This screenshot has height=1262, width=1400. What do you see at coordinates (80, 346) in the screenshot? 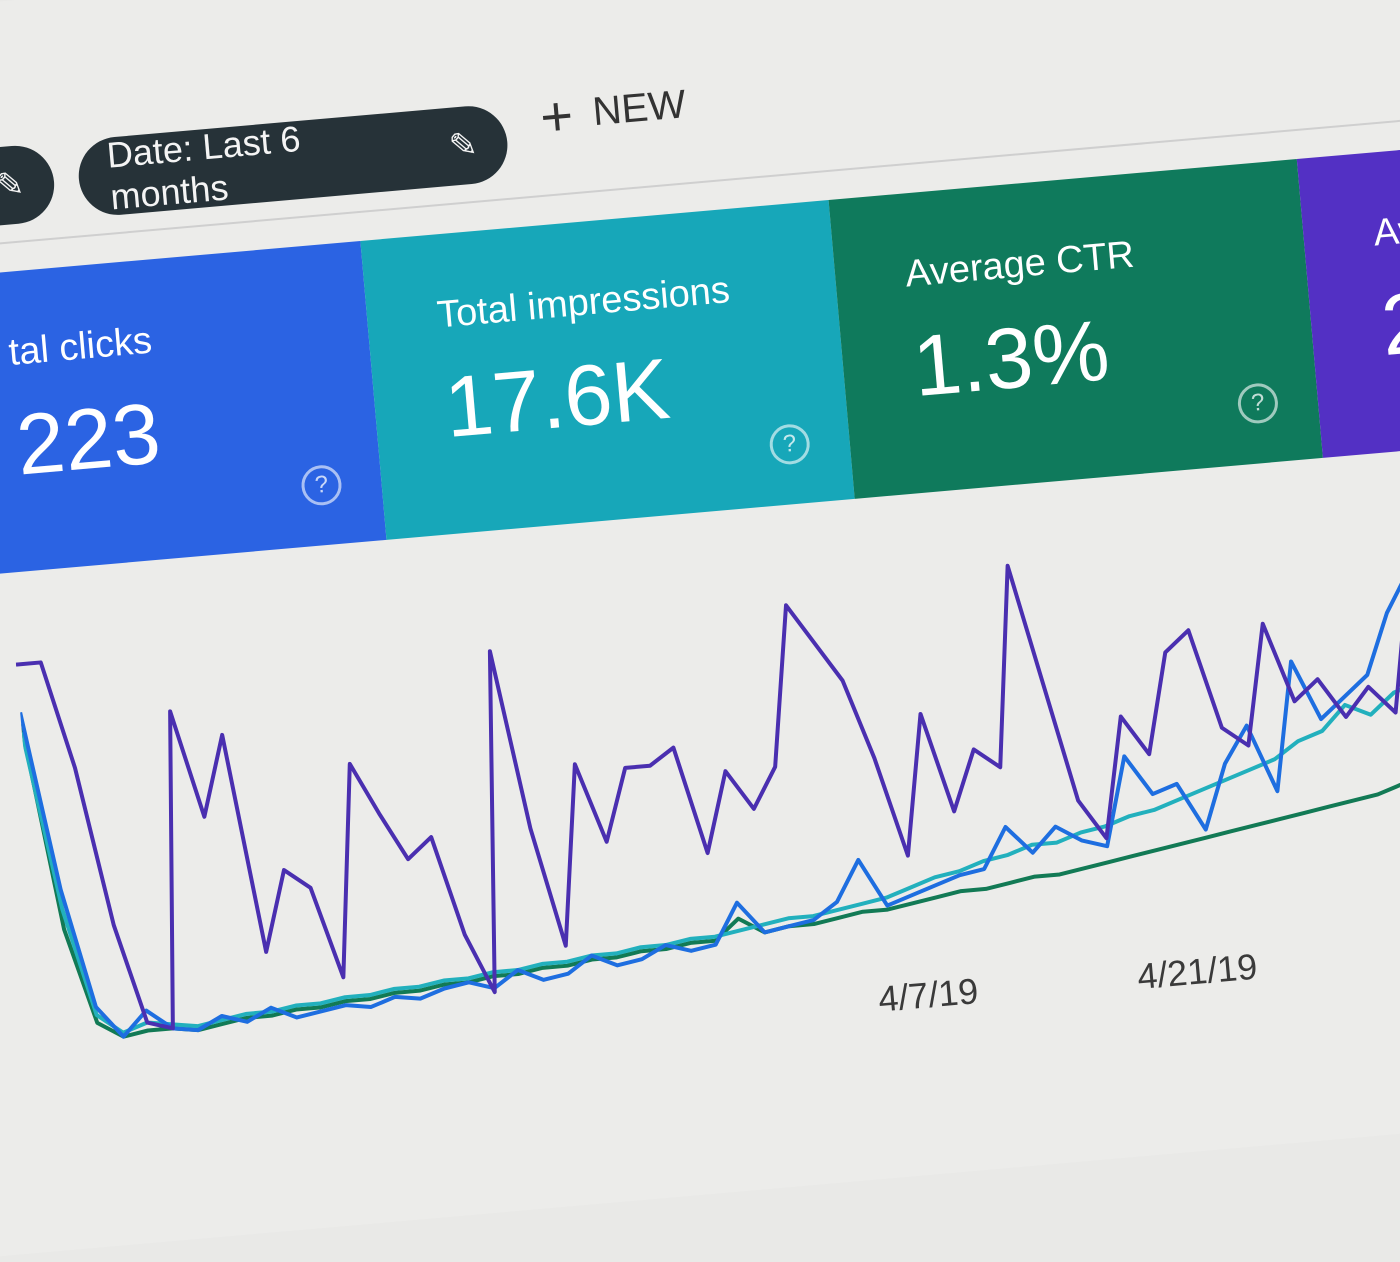
I see `metric-label: tal clicks` at bounding box center [80, 346].